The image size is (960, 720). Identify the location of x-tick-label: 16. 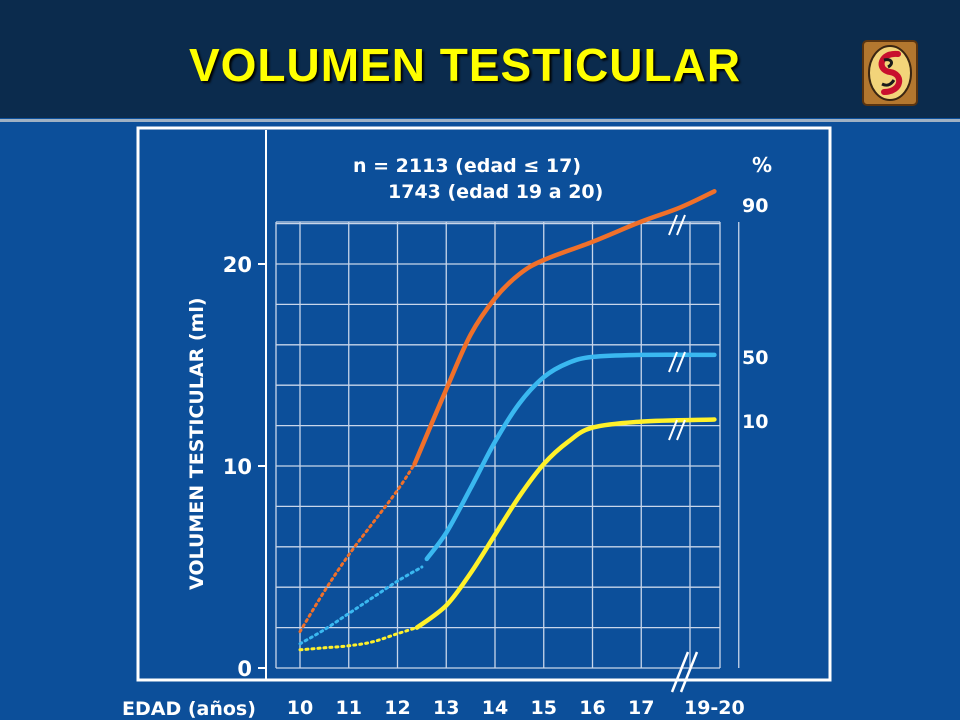
(592, 708).